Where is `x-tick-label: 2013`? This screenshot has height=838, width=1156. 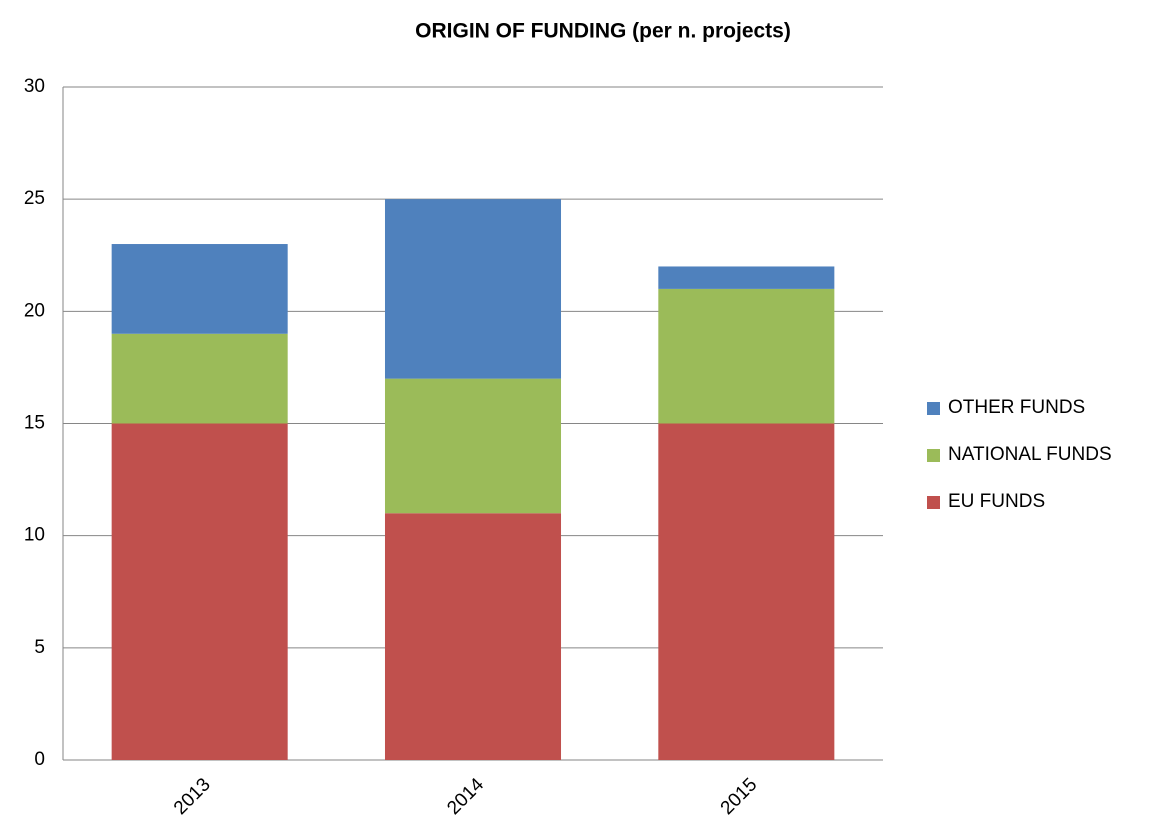 x-tick-label: 2013 is located at coordinates (192, 796).